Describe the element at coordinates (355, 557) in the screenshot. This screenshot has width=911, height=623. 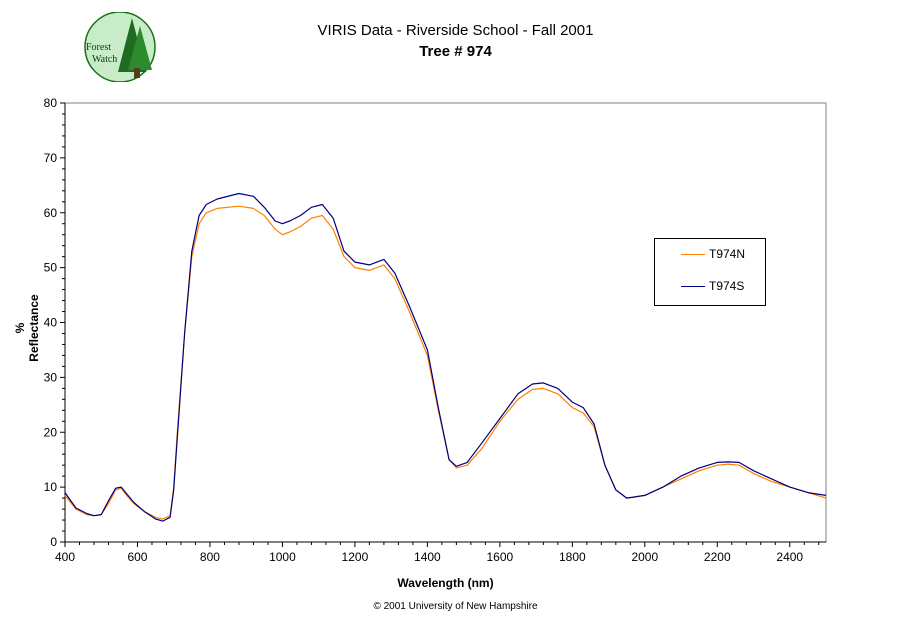
I see `x-tick-label: 1200` at that location.